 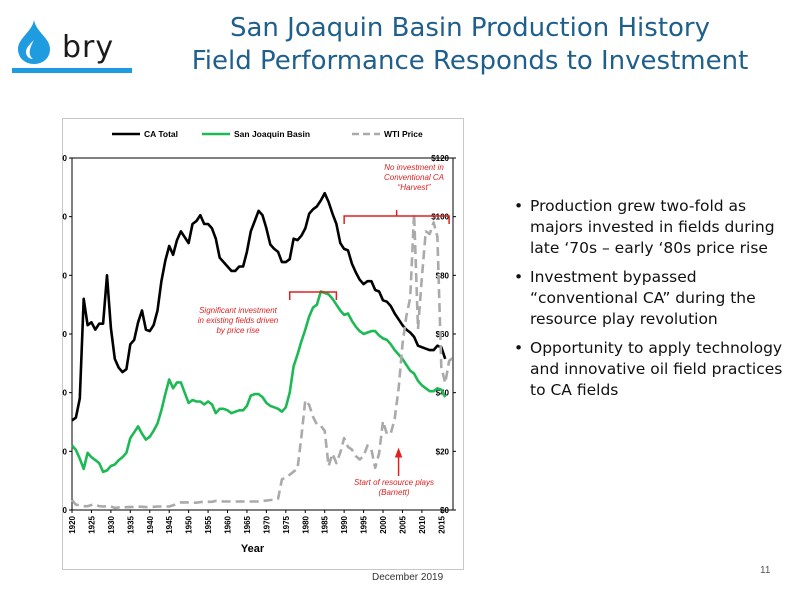 What do you see at coordinates (65, 510) in the screenshot?
I see `y-tick-label: 0` at bounding box center [65, 510].